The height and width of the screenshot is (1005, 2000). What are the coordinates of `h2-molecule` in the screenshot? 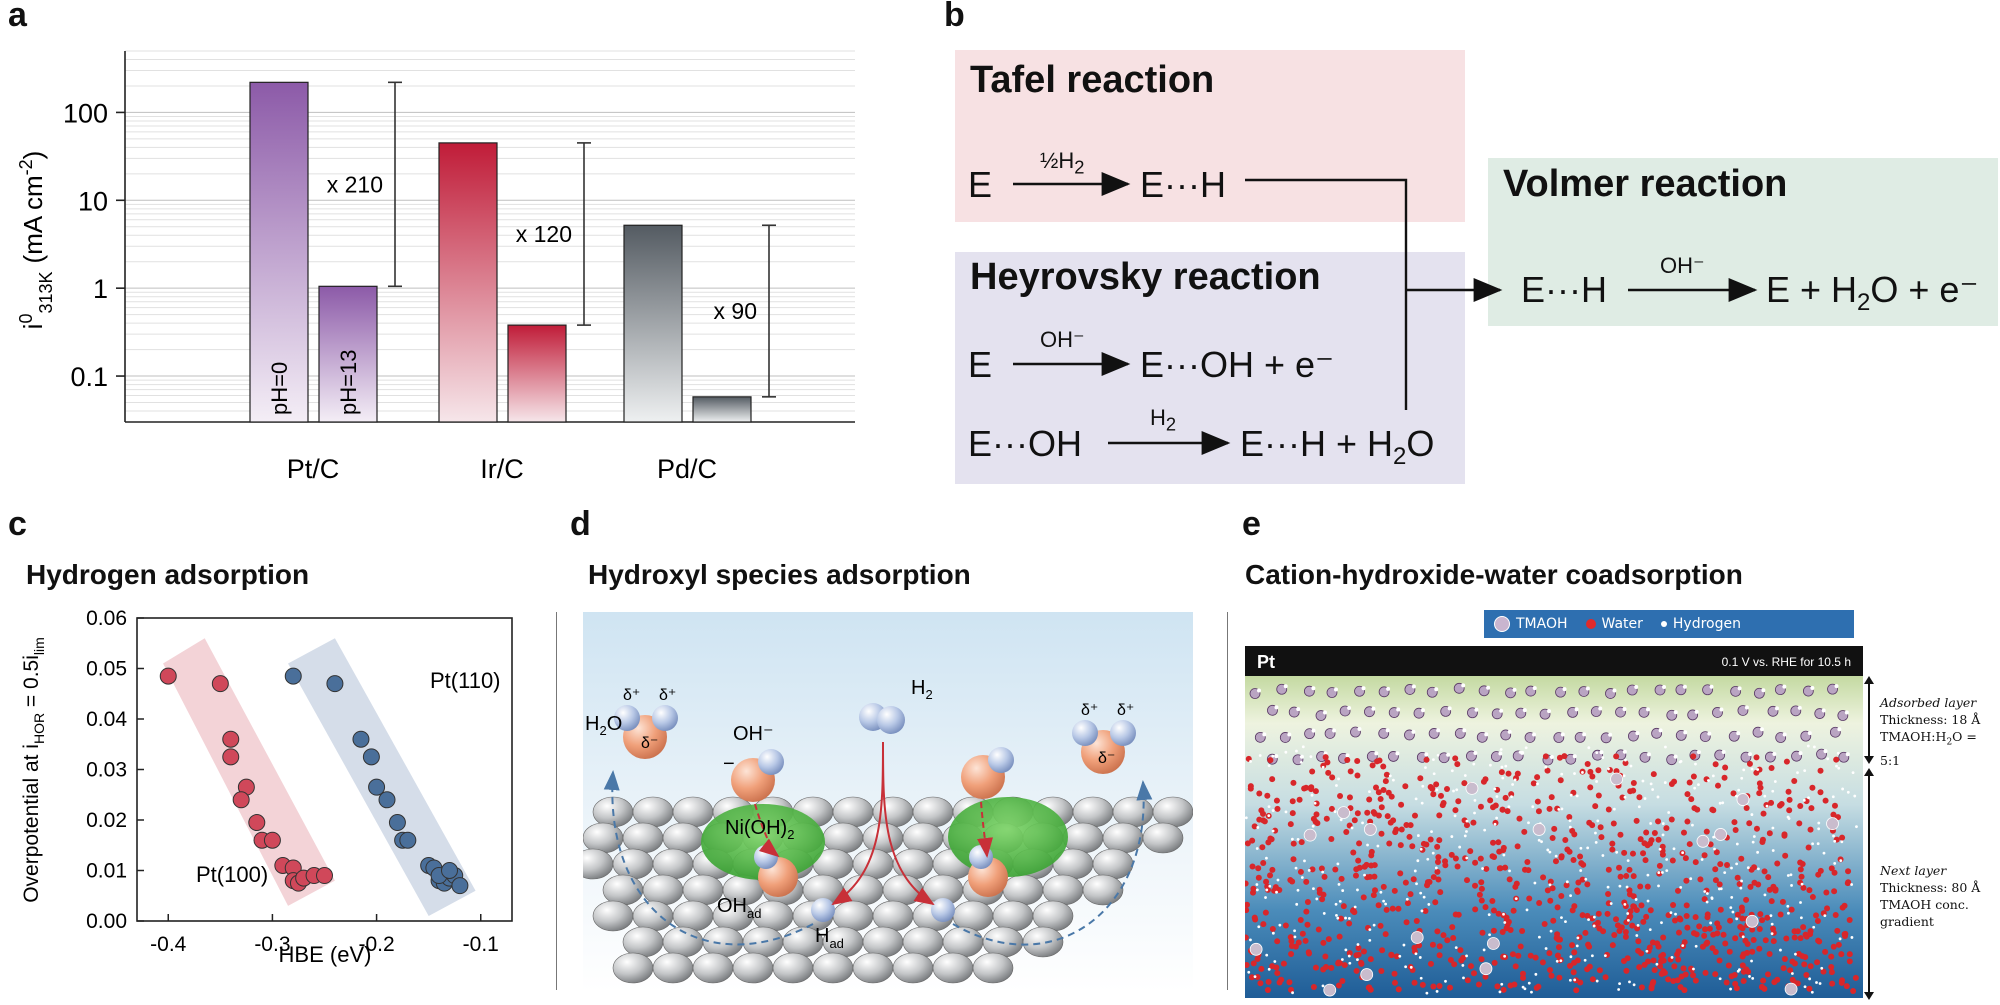 It's located at (882, 718).